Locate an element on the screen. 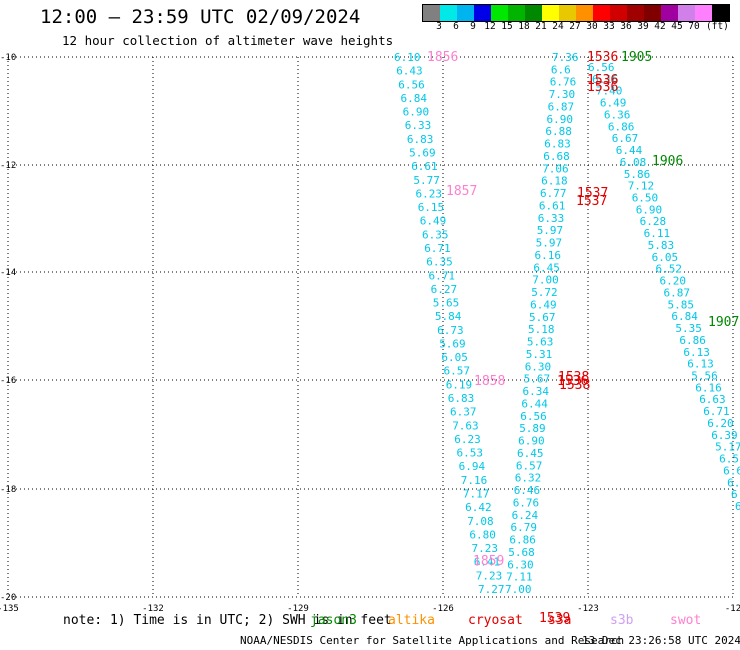 Image resolution: width=740 pixels, height=650 pixels. colorbar-label: 45 is located at coordinates (677, 26).